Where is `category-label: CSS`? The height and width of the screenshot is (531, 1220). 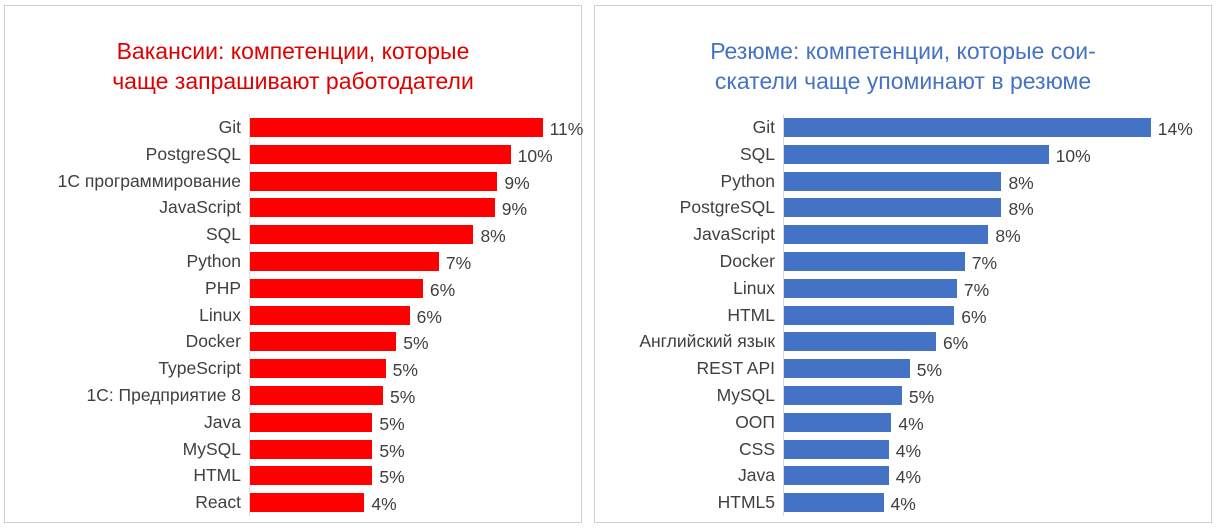
category-label: CSS is located at coordinates (757, 448).